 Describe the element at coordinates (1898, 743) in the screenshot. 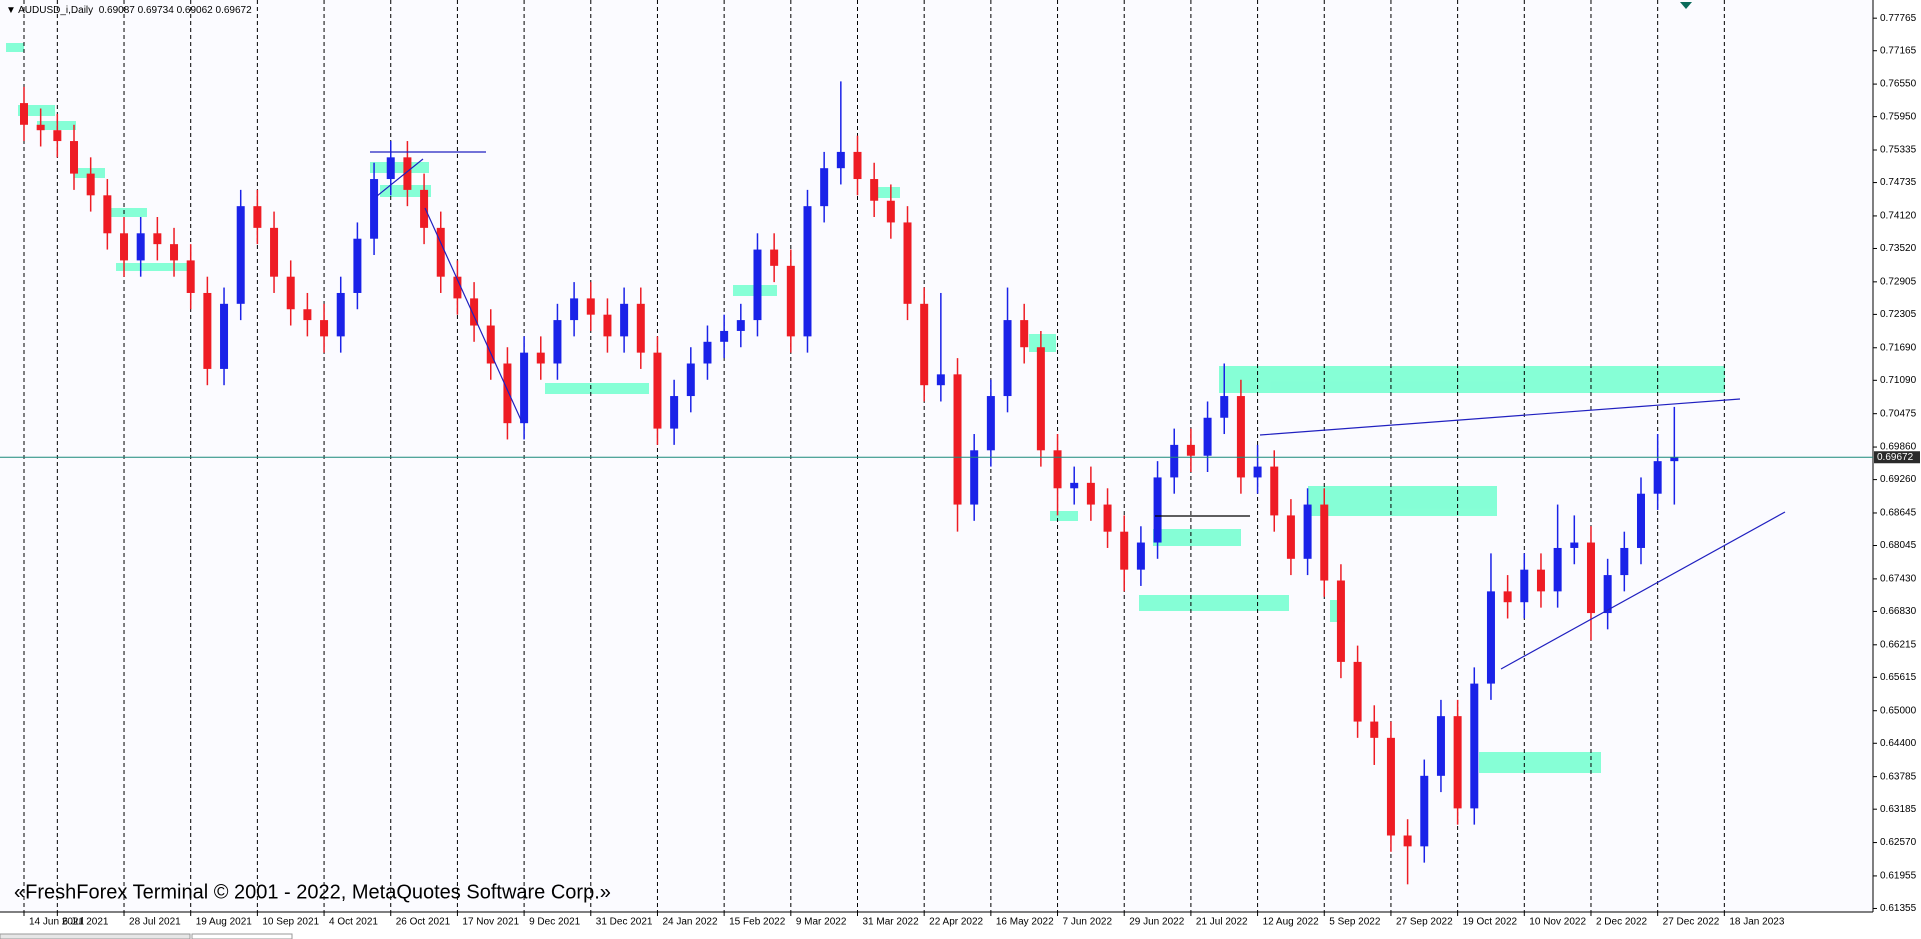

I see `y-tick-label: 0.64400` at that location.